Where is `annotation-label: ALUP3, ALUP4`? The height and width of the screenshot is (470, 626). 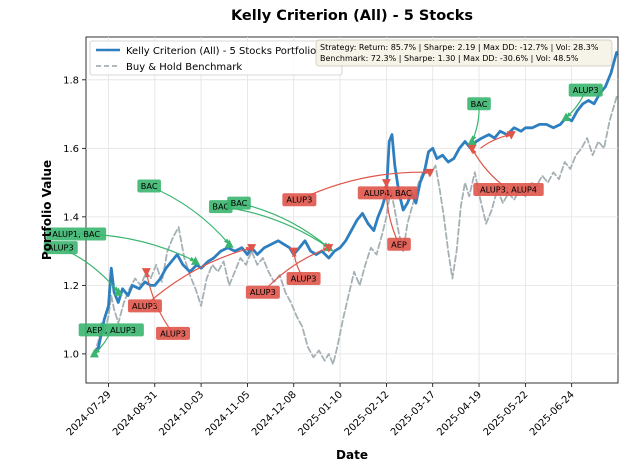
annotation-label: ALUP3, ALUP4 is located at coordinates (508, 189).